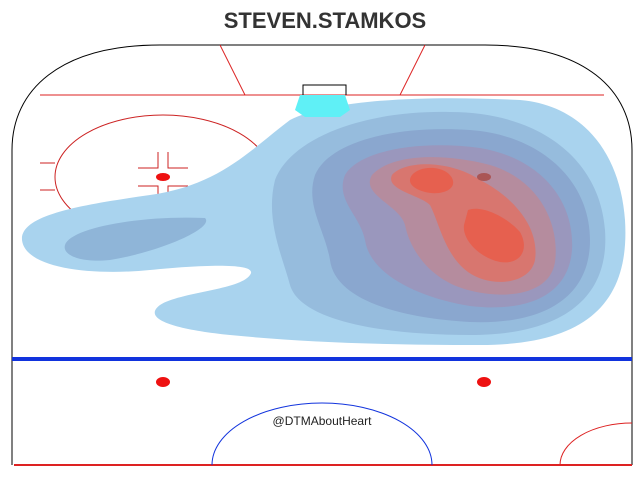 This screenshot has height=489, width=644. I want to click on credit: @DTMAboutHeart, so click(323, 421).